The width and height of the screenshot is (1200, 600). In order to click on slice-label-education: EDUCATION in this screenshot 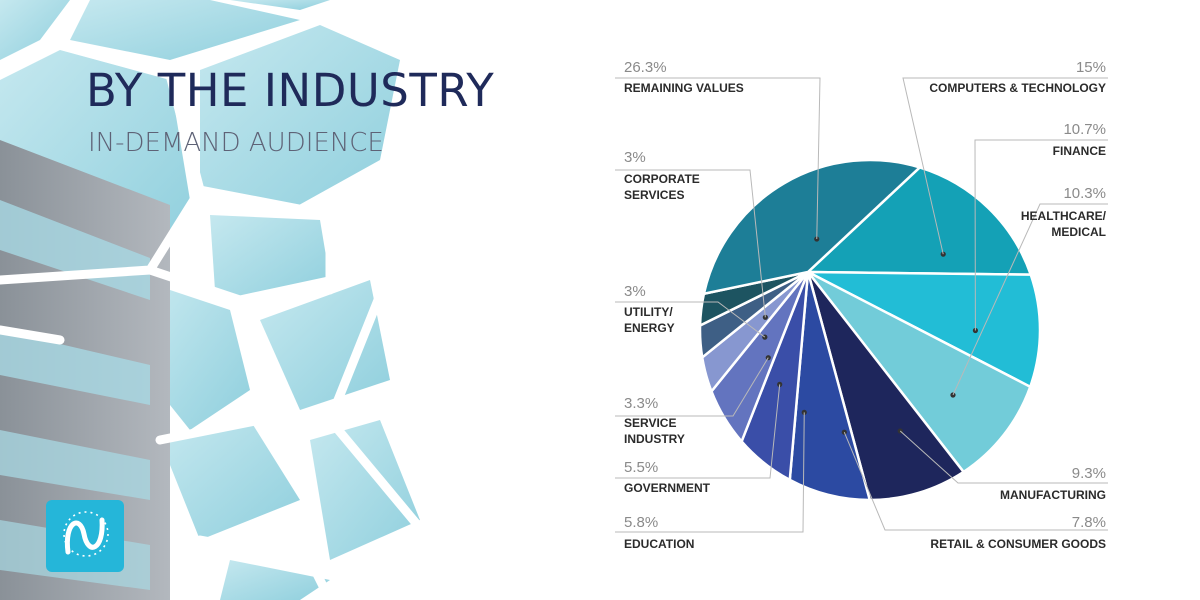, I will do `click(659, 544)`.